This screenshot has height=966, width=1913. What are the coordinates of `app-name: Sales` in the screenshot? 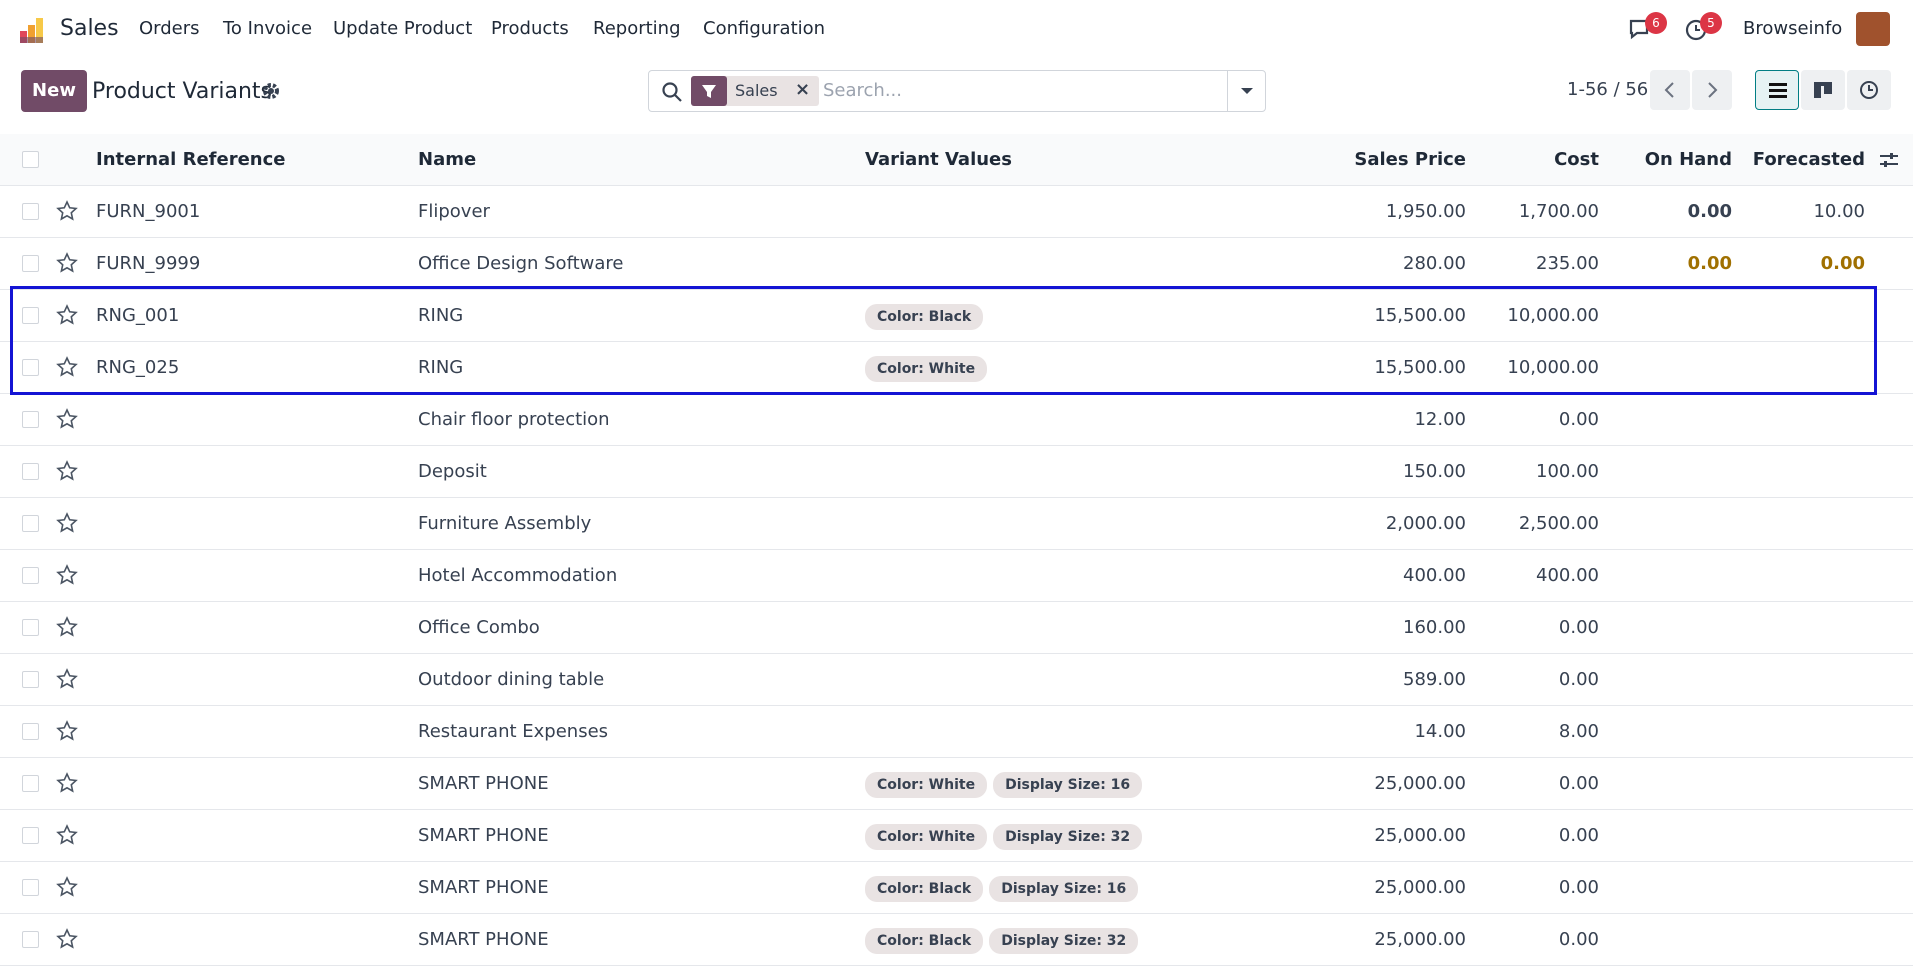 It's located at (89, 28).